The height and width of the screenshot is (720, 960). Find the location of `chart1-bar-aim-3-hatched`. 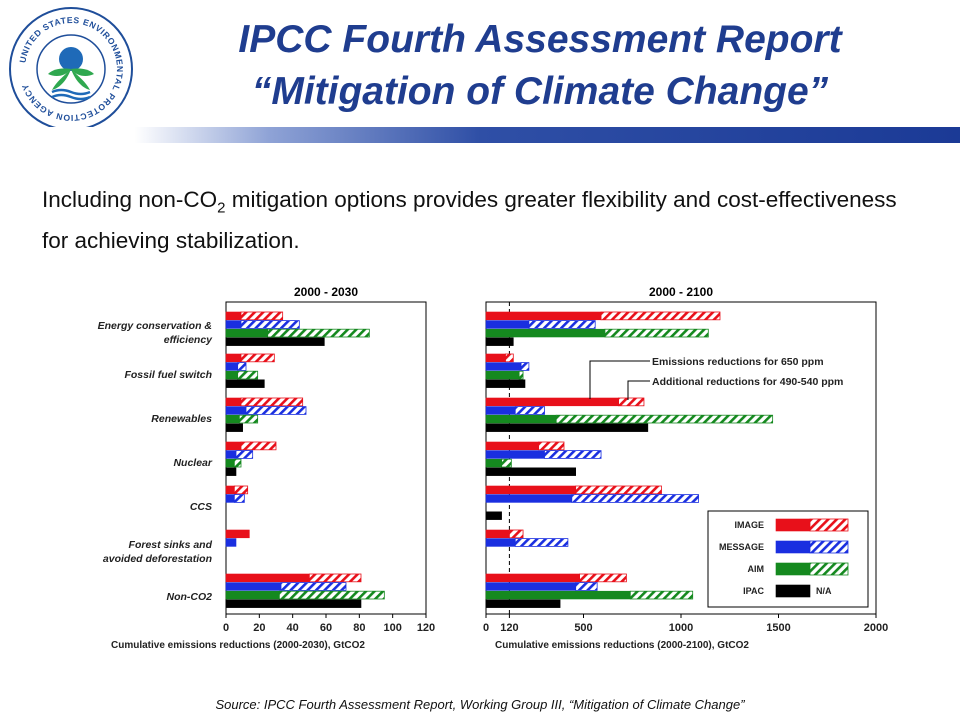

chart1-bar-aim-3-hatched is located at coordinates (237, 463).